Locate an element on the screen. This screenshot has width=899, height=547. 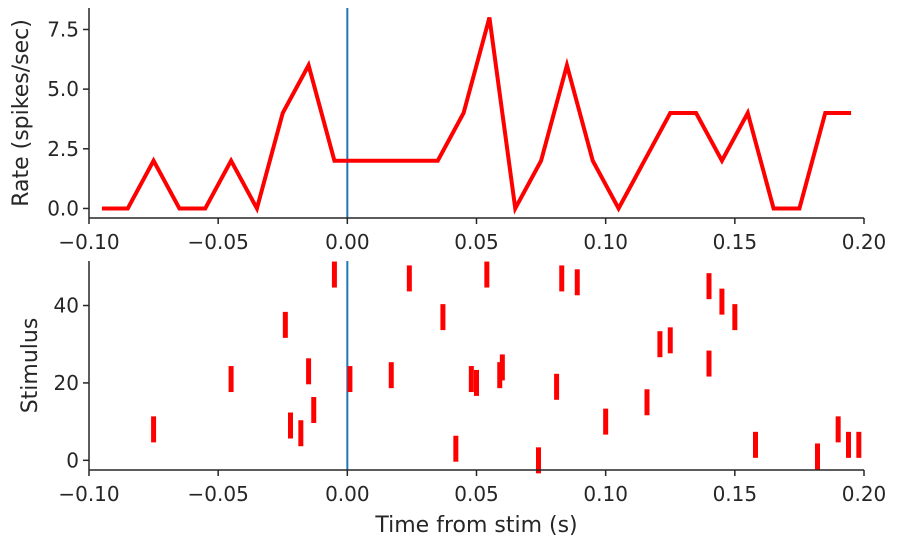
y-tick-label: 7.5 is located at coordinates (63, 29).